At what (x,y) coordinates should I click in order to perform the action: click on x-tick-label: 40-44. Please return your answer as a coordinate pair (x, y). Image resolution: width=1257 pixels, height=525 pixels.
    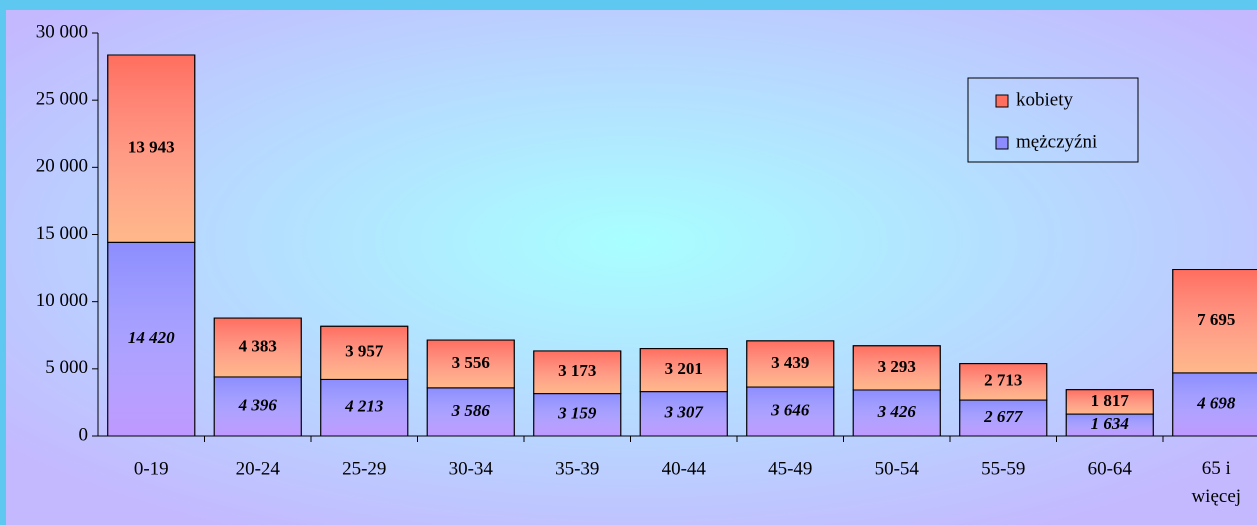
    Looking at the image, I should click on (684, 468).